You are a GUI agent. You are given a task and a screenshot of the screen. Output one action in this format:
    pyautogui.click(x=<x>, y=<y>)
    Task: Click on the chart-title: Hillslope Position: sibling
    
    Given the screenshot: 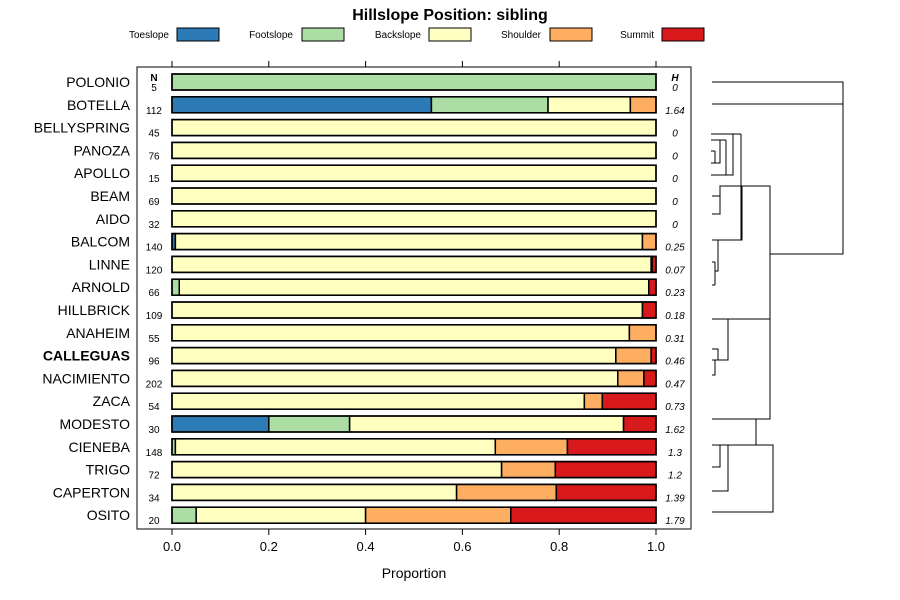 What is the action you would take?
    pyautogui.click(x=450, y=15)
    